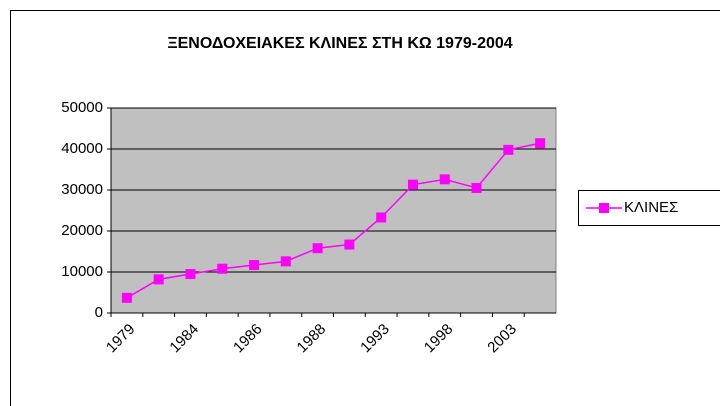  What do you see at coordinates (82, 107) in the screenshot?
I see `y-tick-label: 50000` at bounding box center [82, 107].